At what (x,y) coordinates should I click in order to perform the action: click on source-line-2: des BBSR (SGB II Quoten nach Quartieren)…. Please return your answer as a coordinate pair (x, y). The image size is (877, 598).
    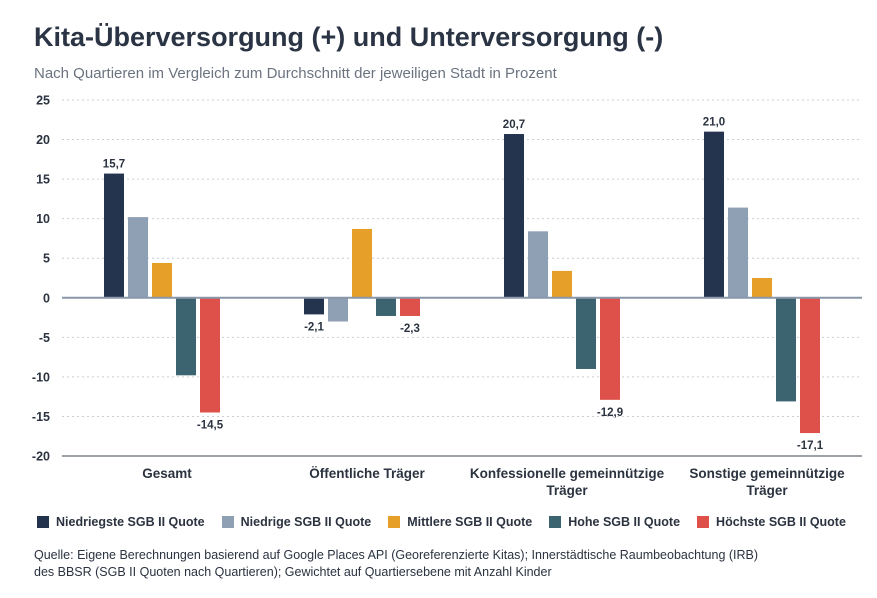
    Looking at the image, I should click on (293, 572).